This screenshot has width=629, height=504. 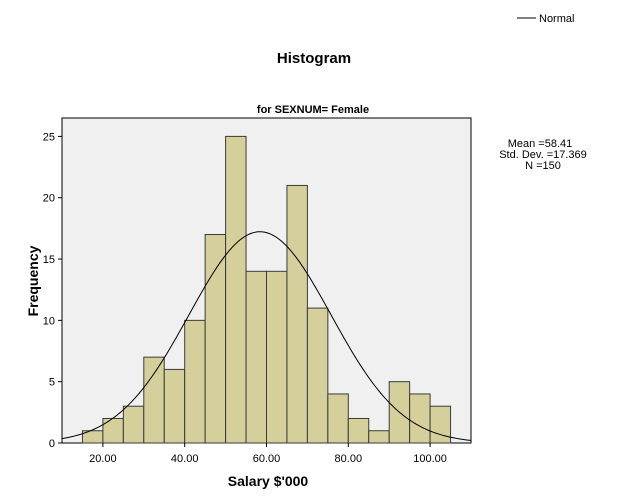 I want to click on chart-subtitle: for SEXNUM= Female, so click(x=313, y=110).